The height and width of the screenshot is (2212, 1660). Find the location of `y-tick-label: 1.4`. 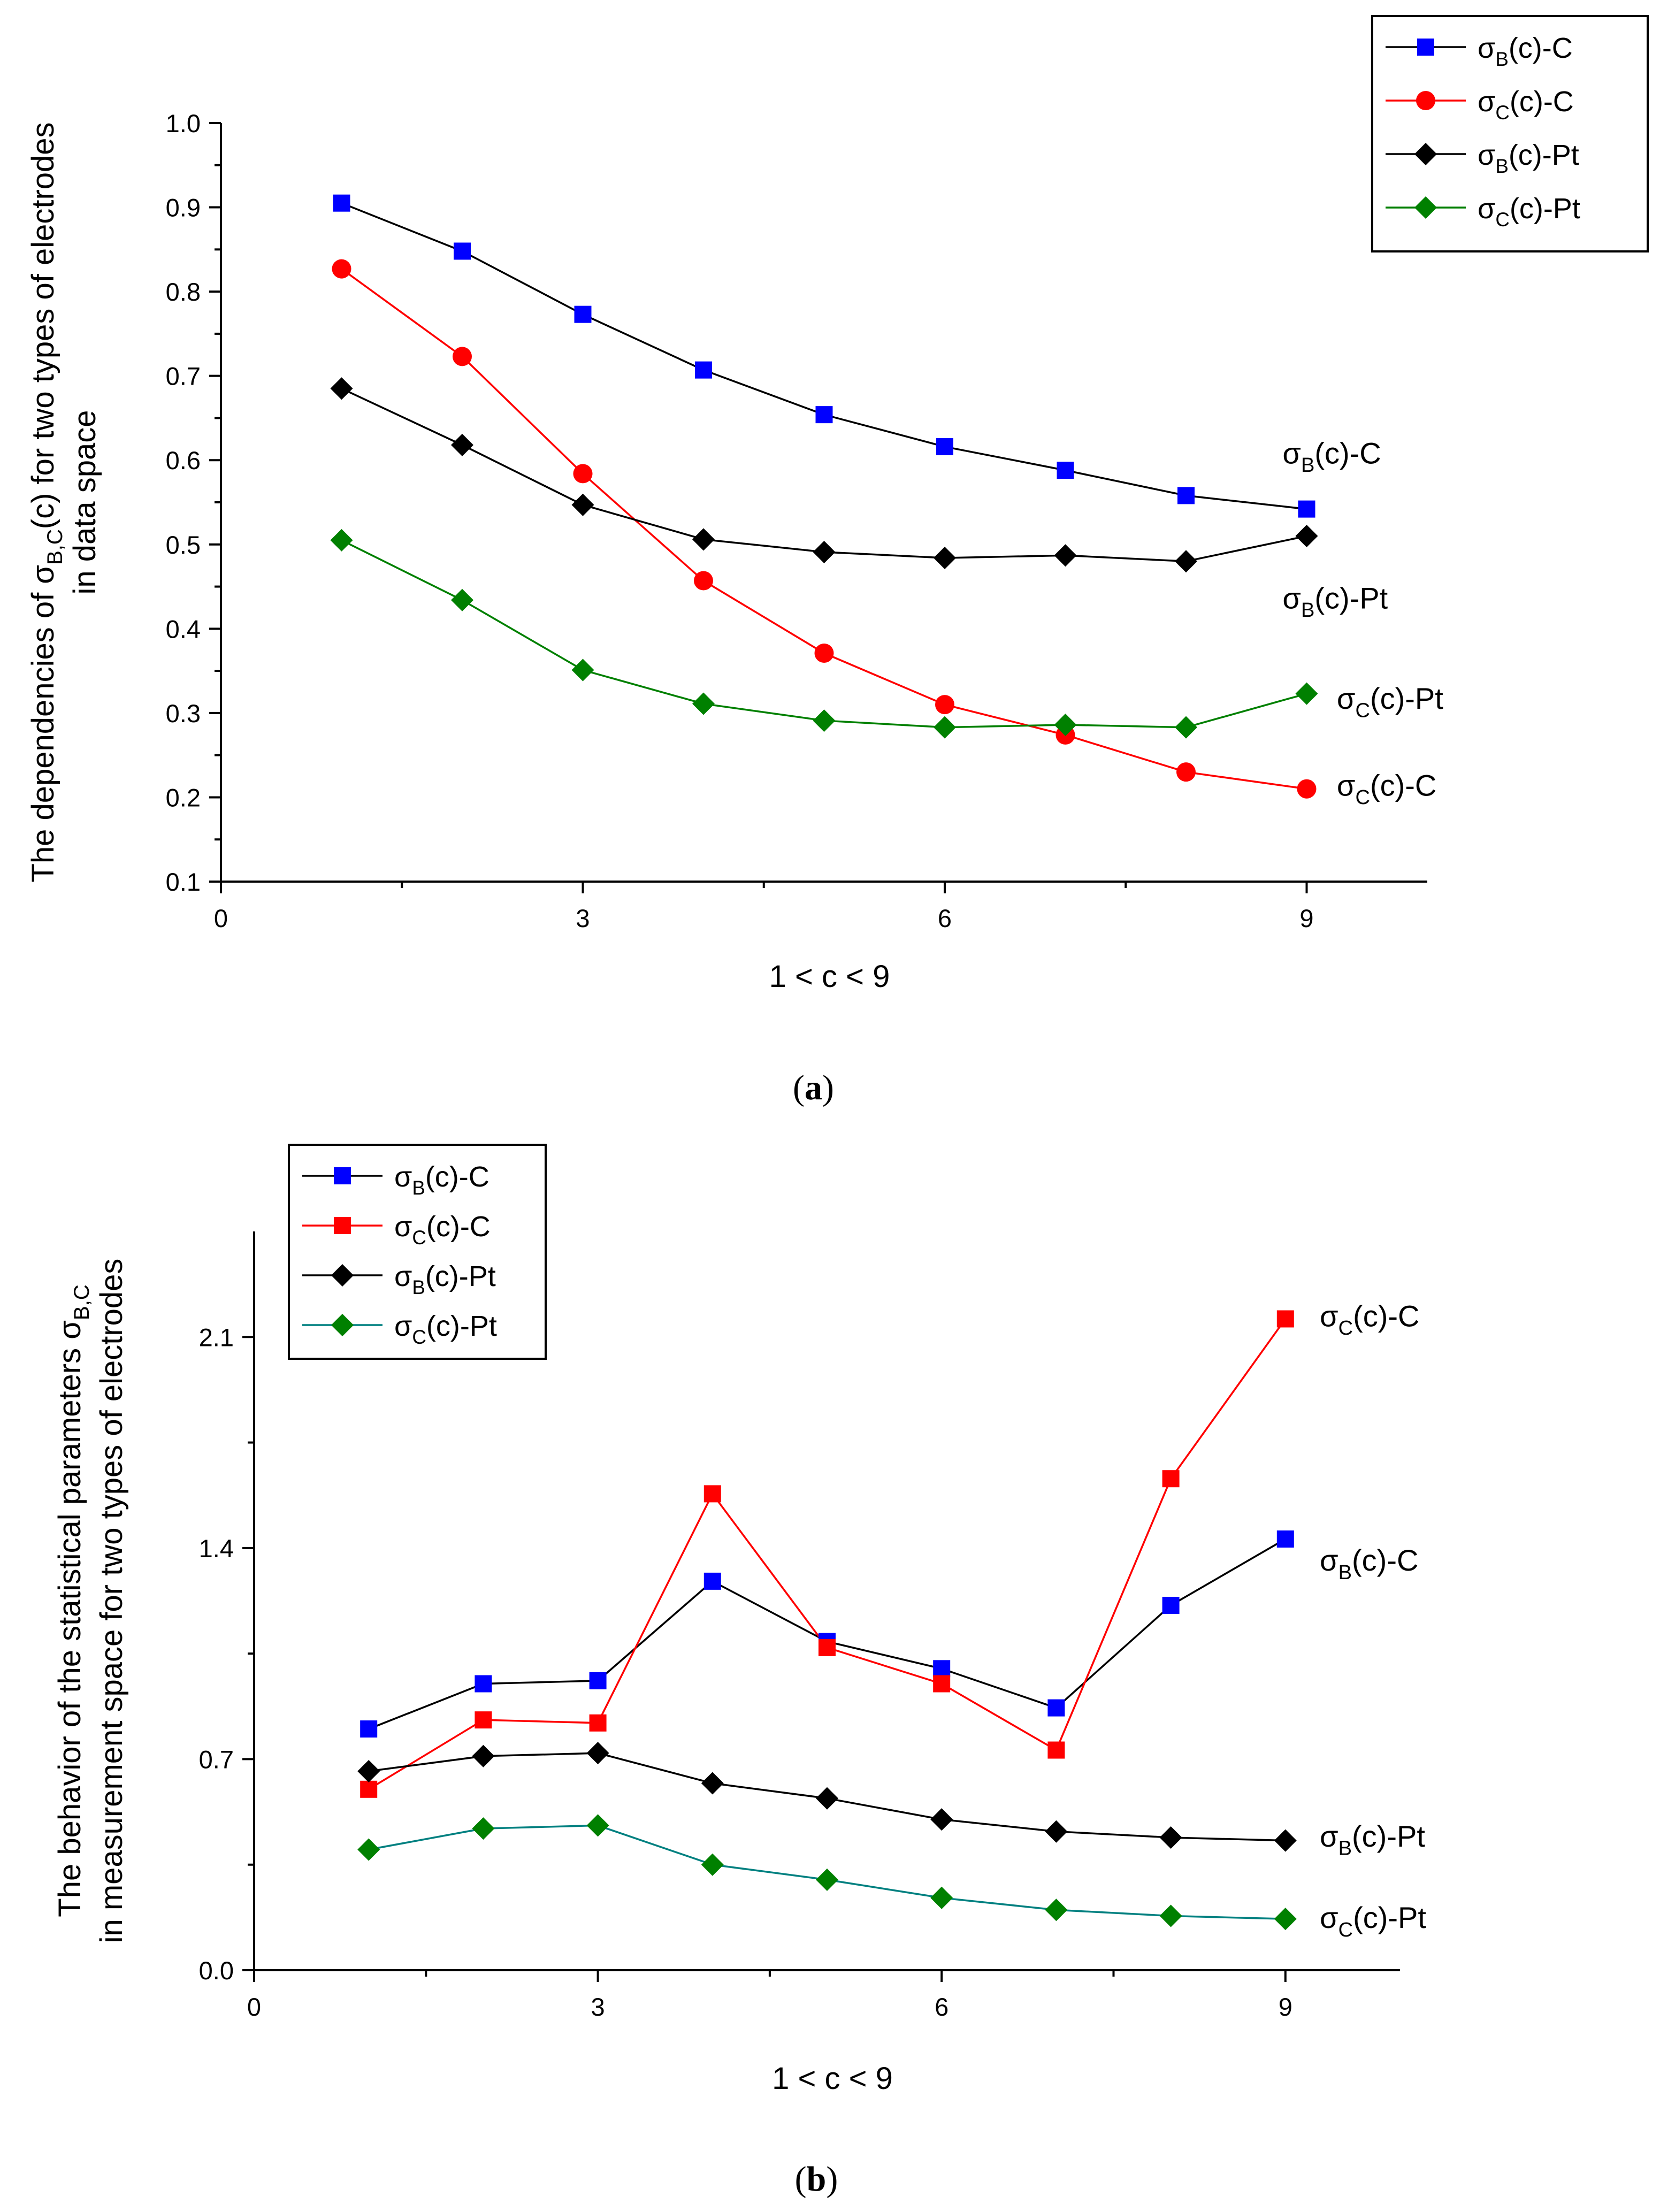

y-tick-label: 1.4 is located at coordinates (216, 1548).